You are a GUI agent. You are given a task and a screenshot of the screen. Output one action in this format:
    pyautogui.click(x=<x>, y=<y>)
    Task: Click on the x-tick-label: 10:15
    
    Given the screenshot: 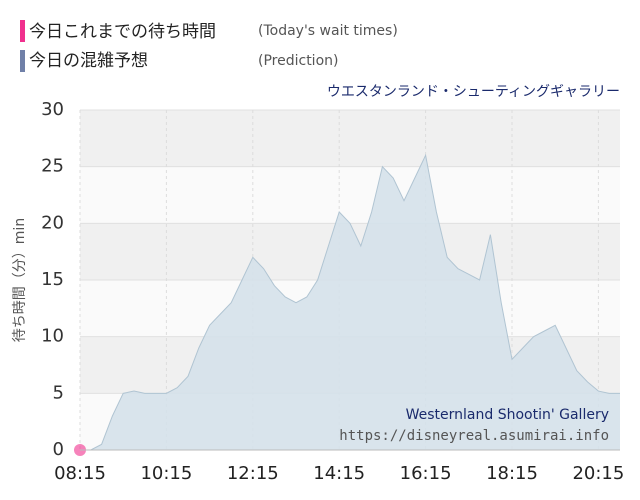 What is the action you would take?
    pyautogui.click(x=166, y=473)
    